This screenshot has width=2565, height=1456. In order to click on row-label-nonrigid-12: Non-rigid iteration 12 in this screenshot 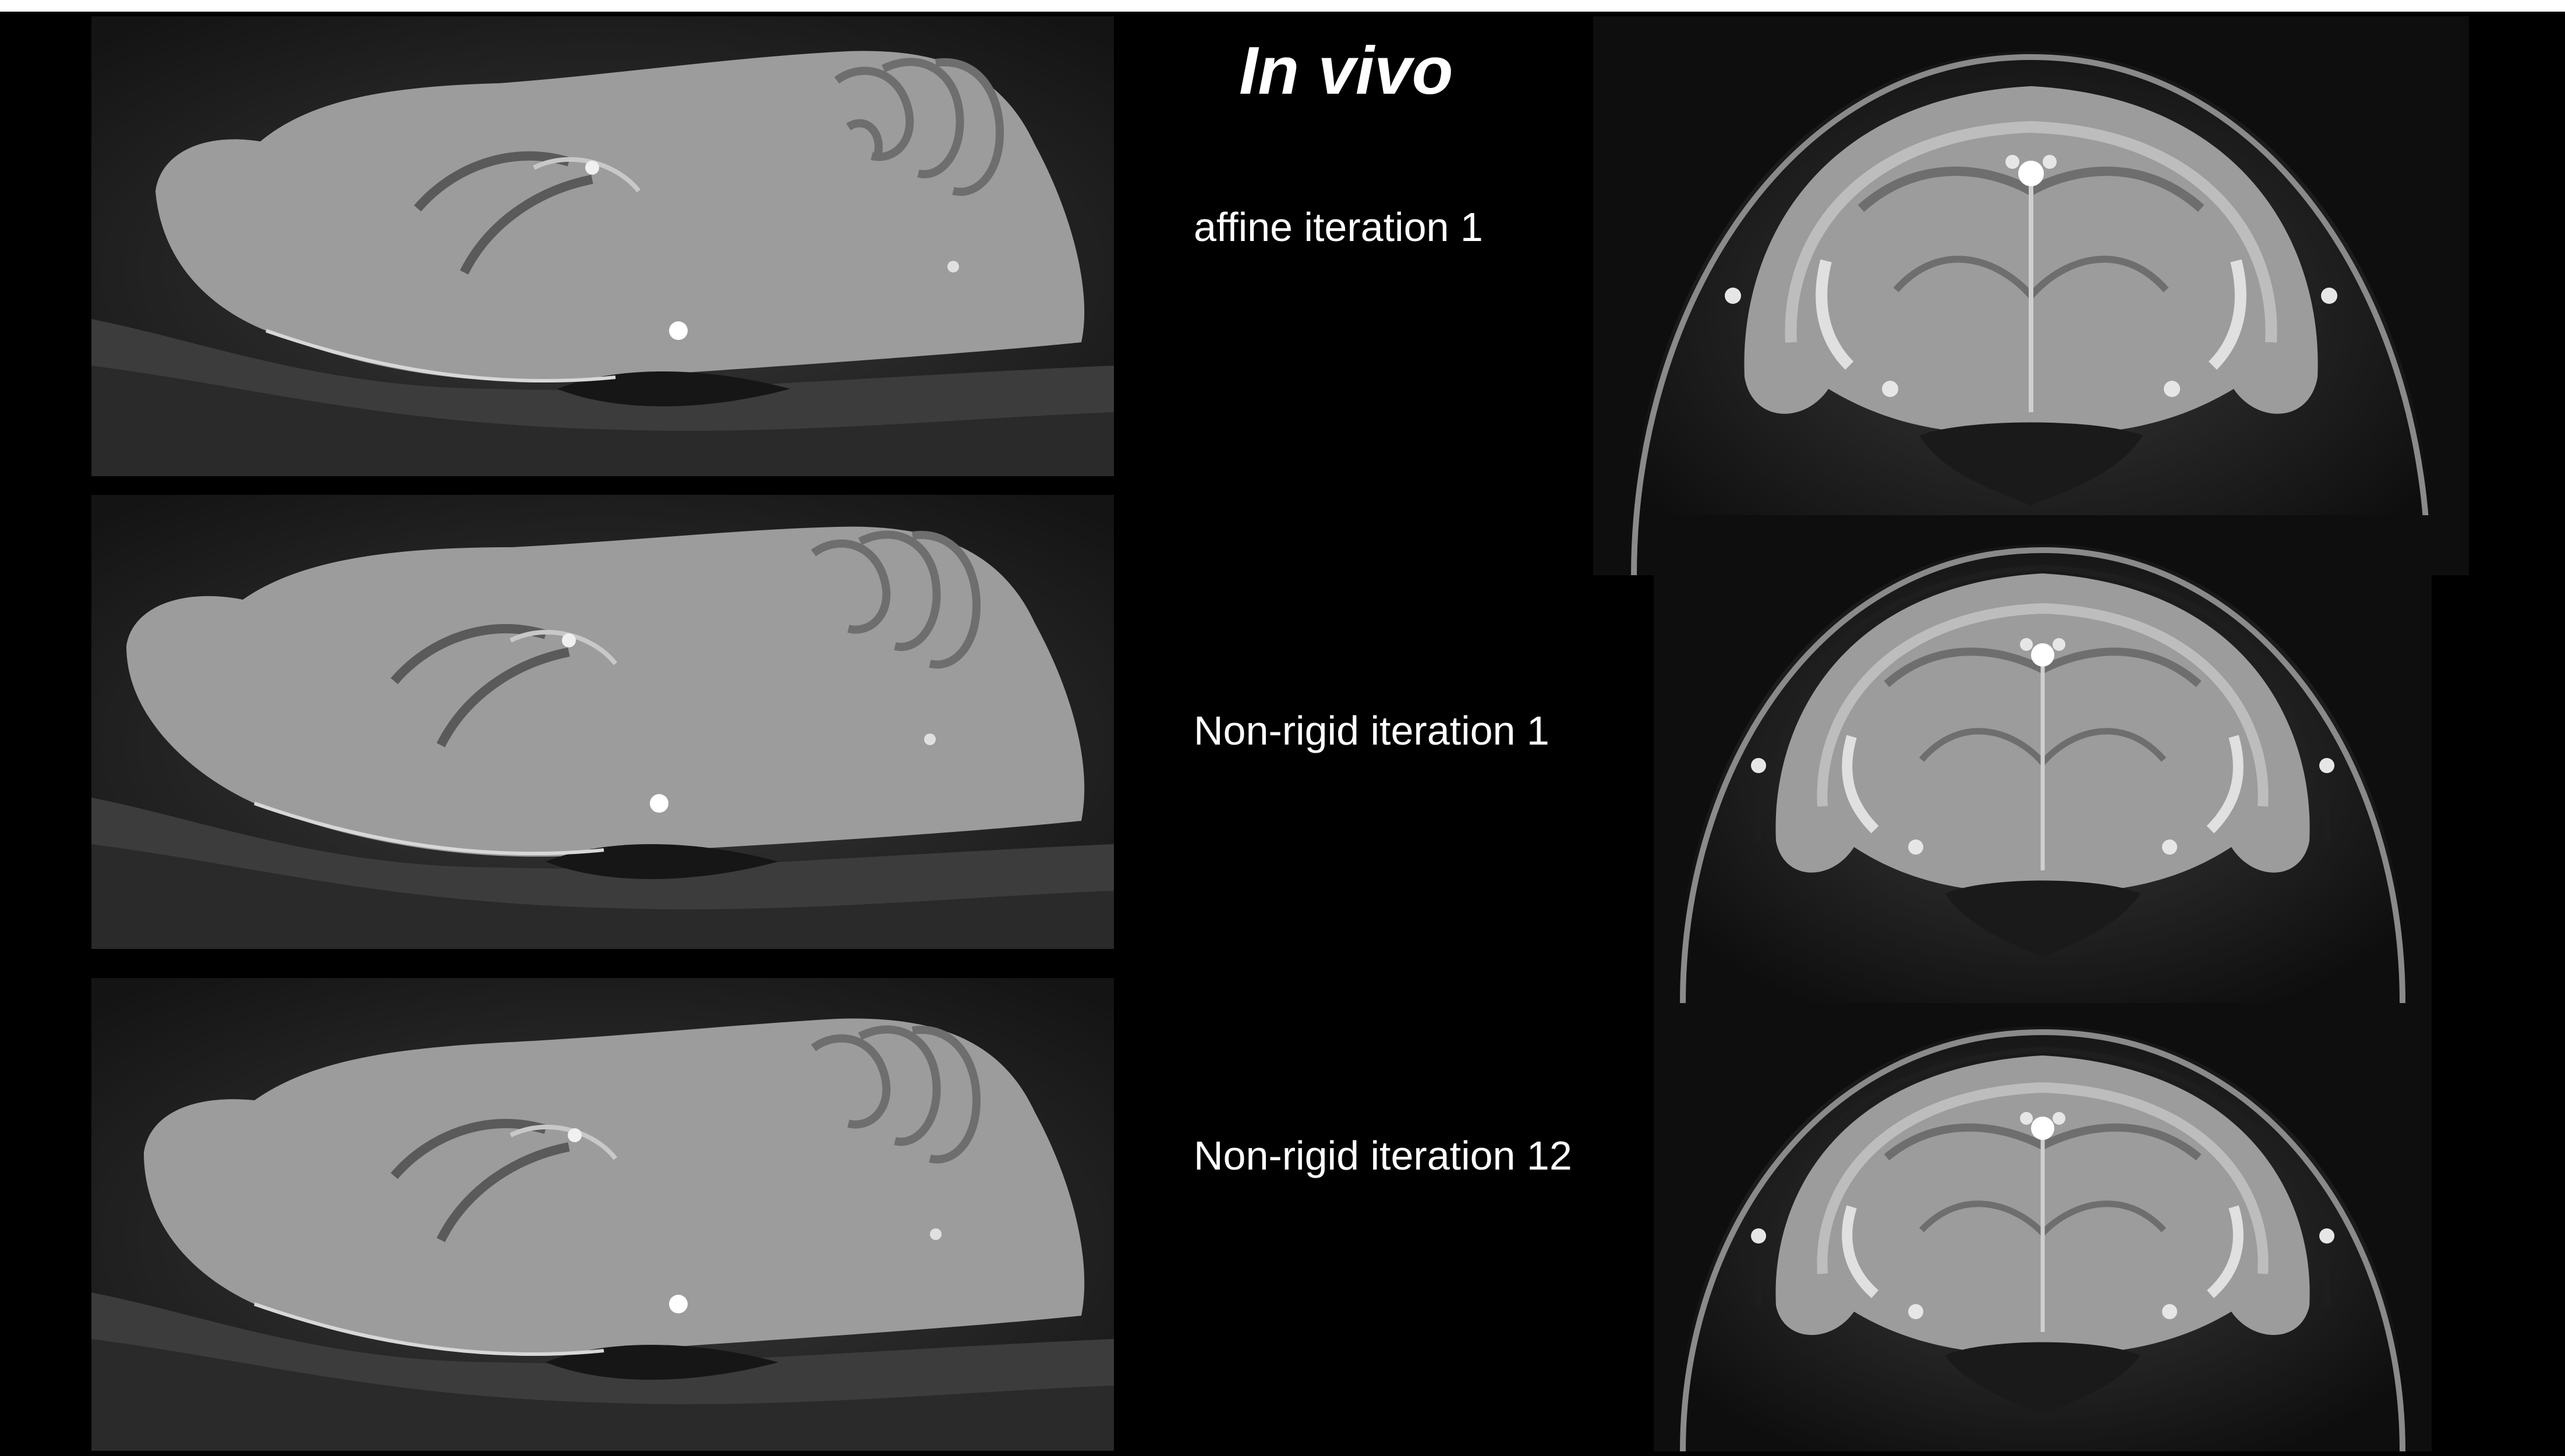, I will do `click(1383, 1155)`.